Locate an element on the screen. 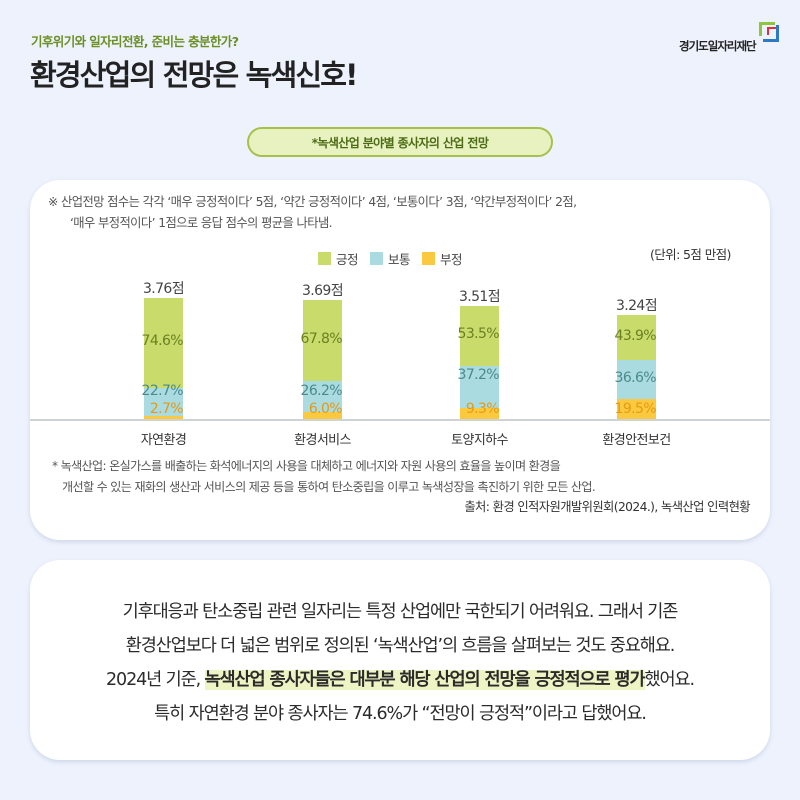 The width and height of the screenshot is (800, 800). pct-label-neutral: 26.2% is located at coordinates (321, 391).